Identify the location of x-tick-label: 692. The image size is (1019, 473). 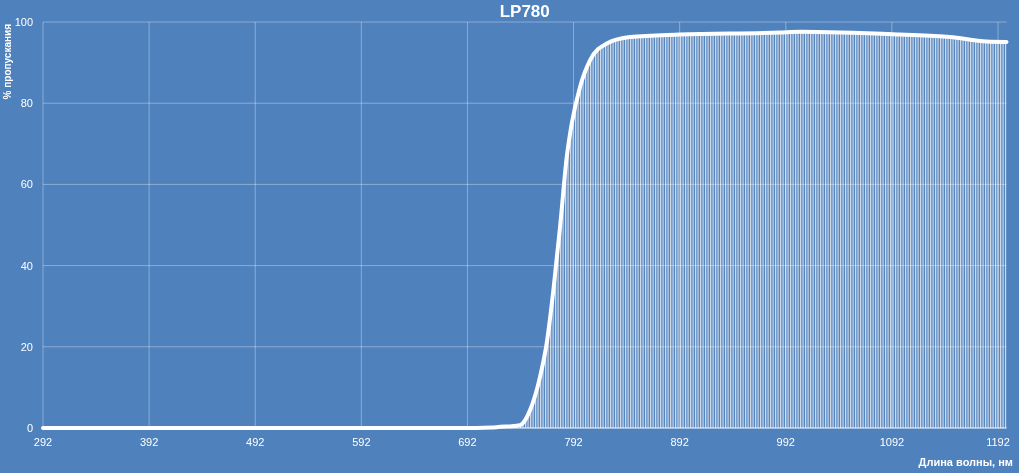
(467, 442).